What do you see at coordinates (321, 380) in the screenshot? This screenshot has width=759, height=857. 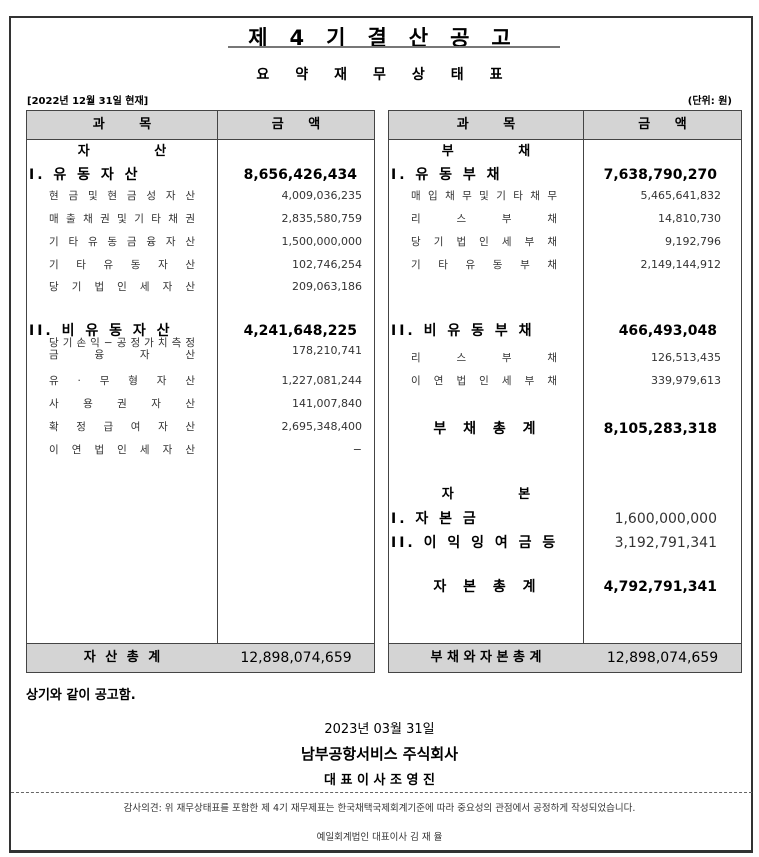 I see `asset-item-amount: 1,227,081,244` at bounding box center [321, 380].